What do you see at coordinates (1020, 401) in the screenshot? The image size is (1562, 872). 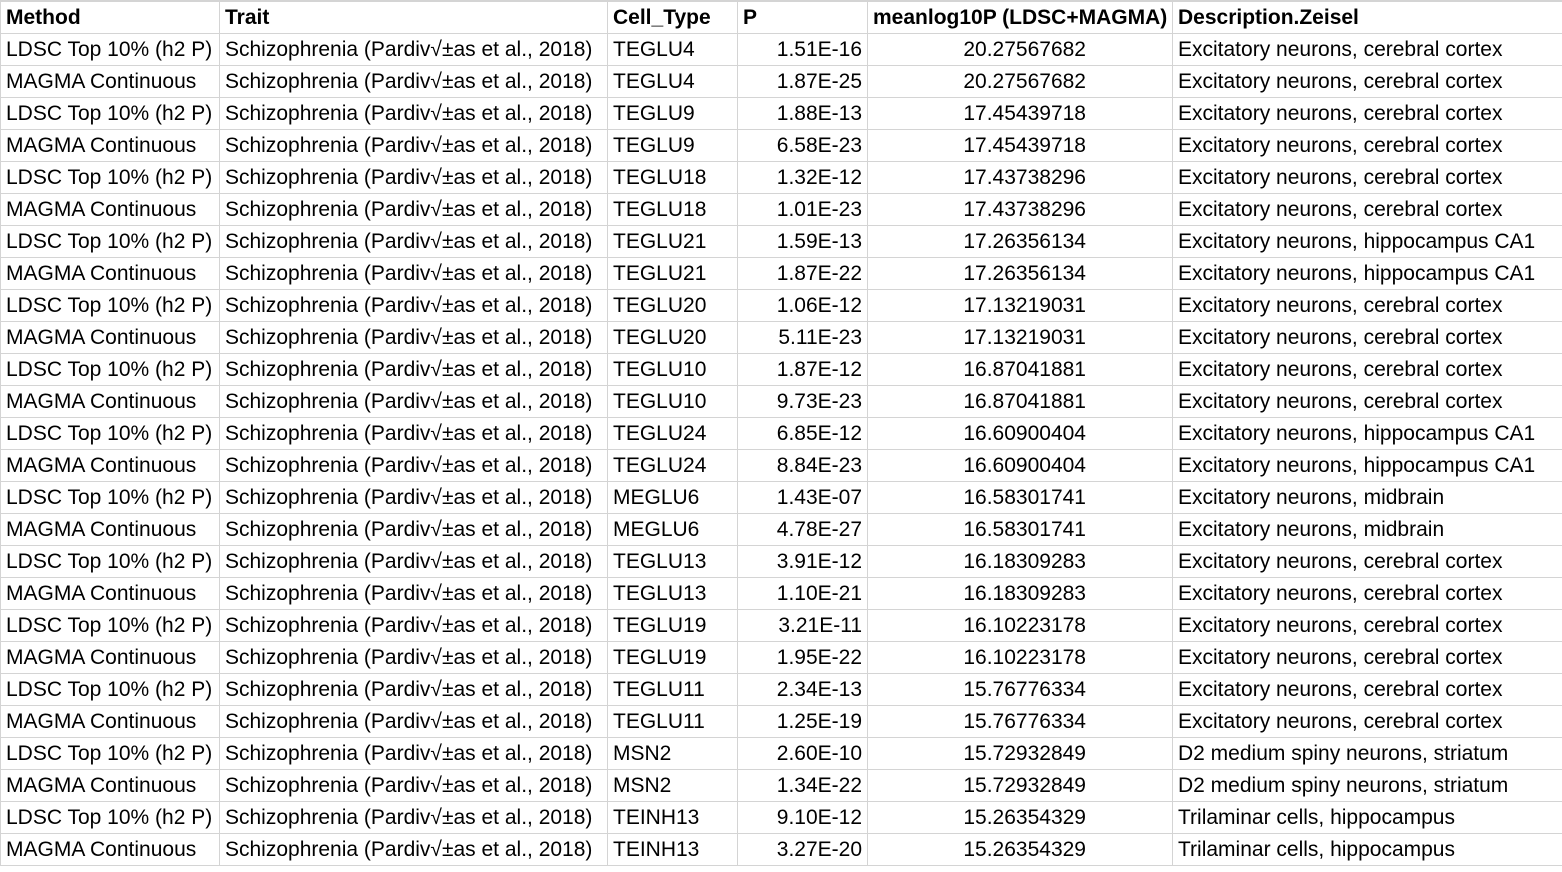 I see `cell-meanlog10p: 16.87041881` at bounding box center [1020, 401].